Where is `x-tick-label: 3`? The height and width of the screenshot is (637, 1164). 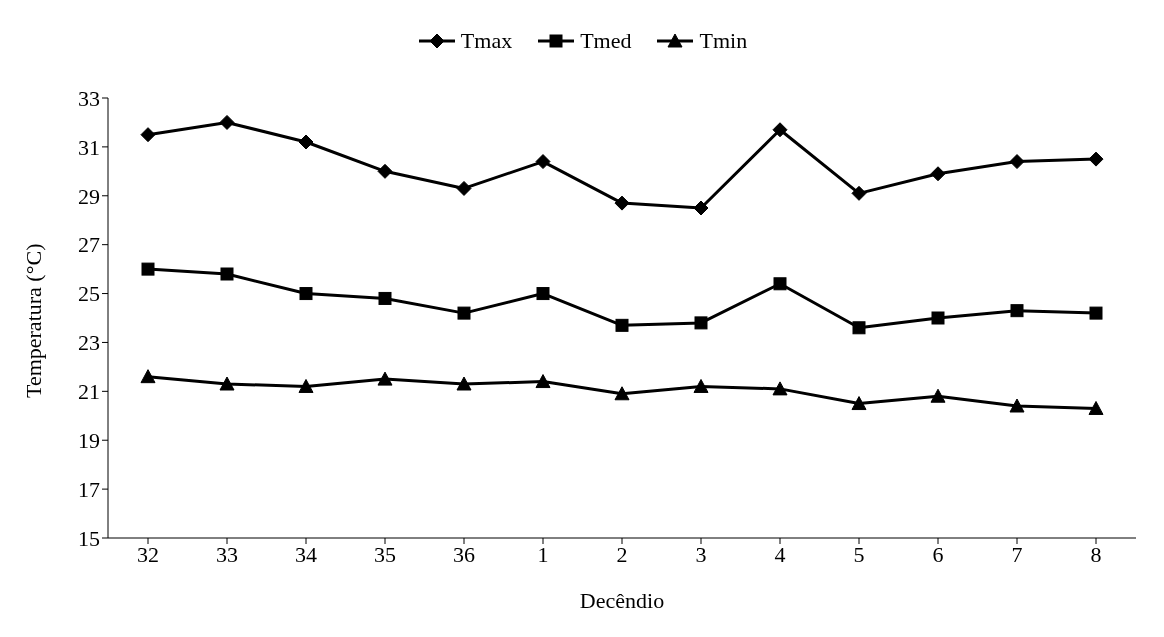
x-tick-label: 3 is located at coordinates (701, 554).